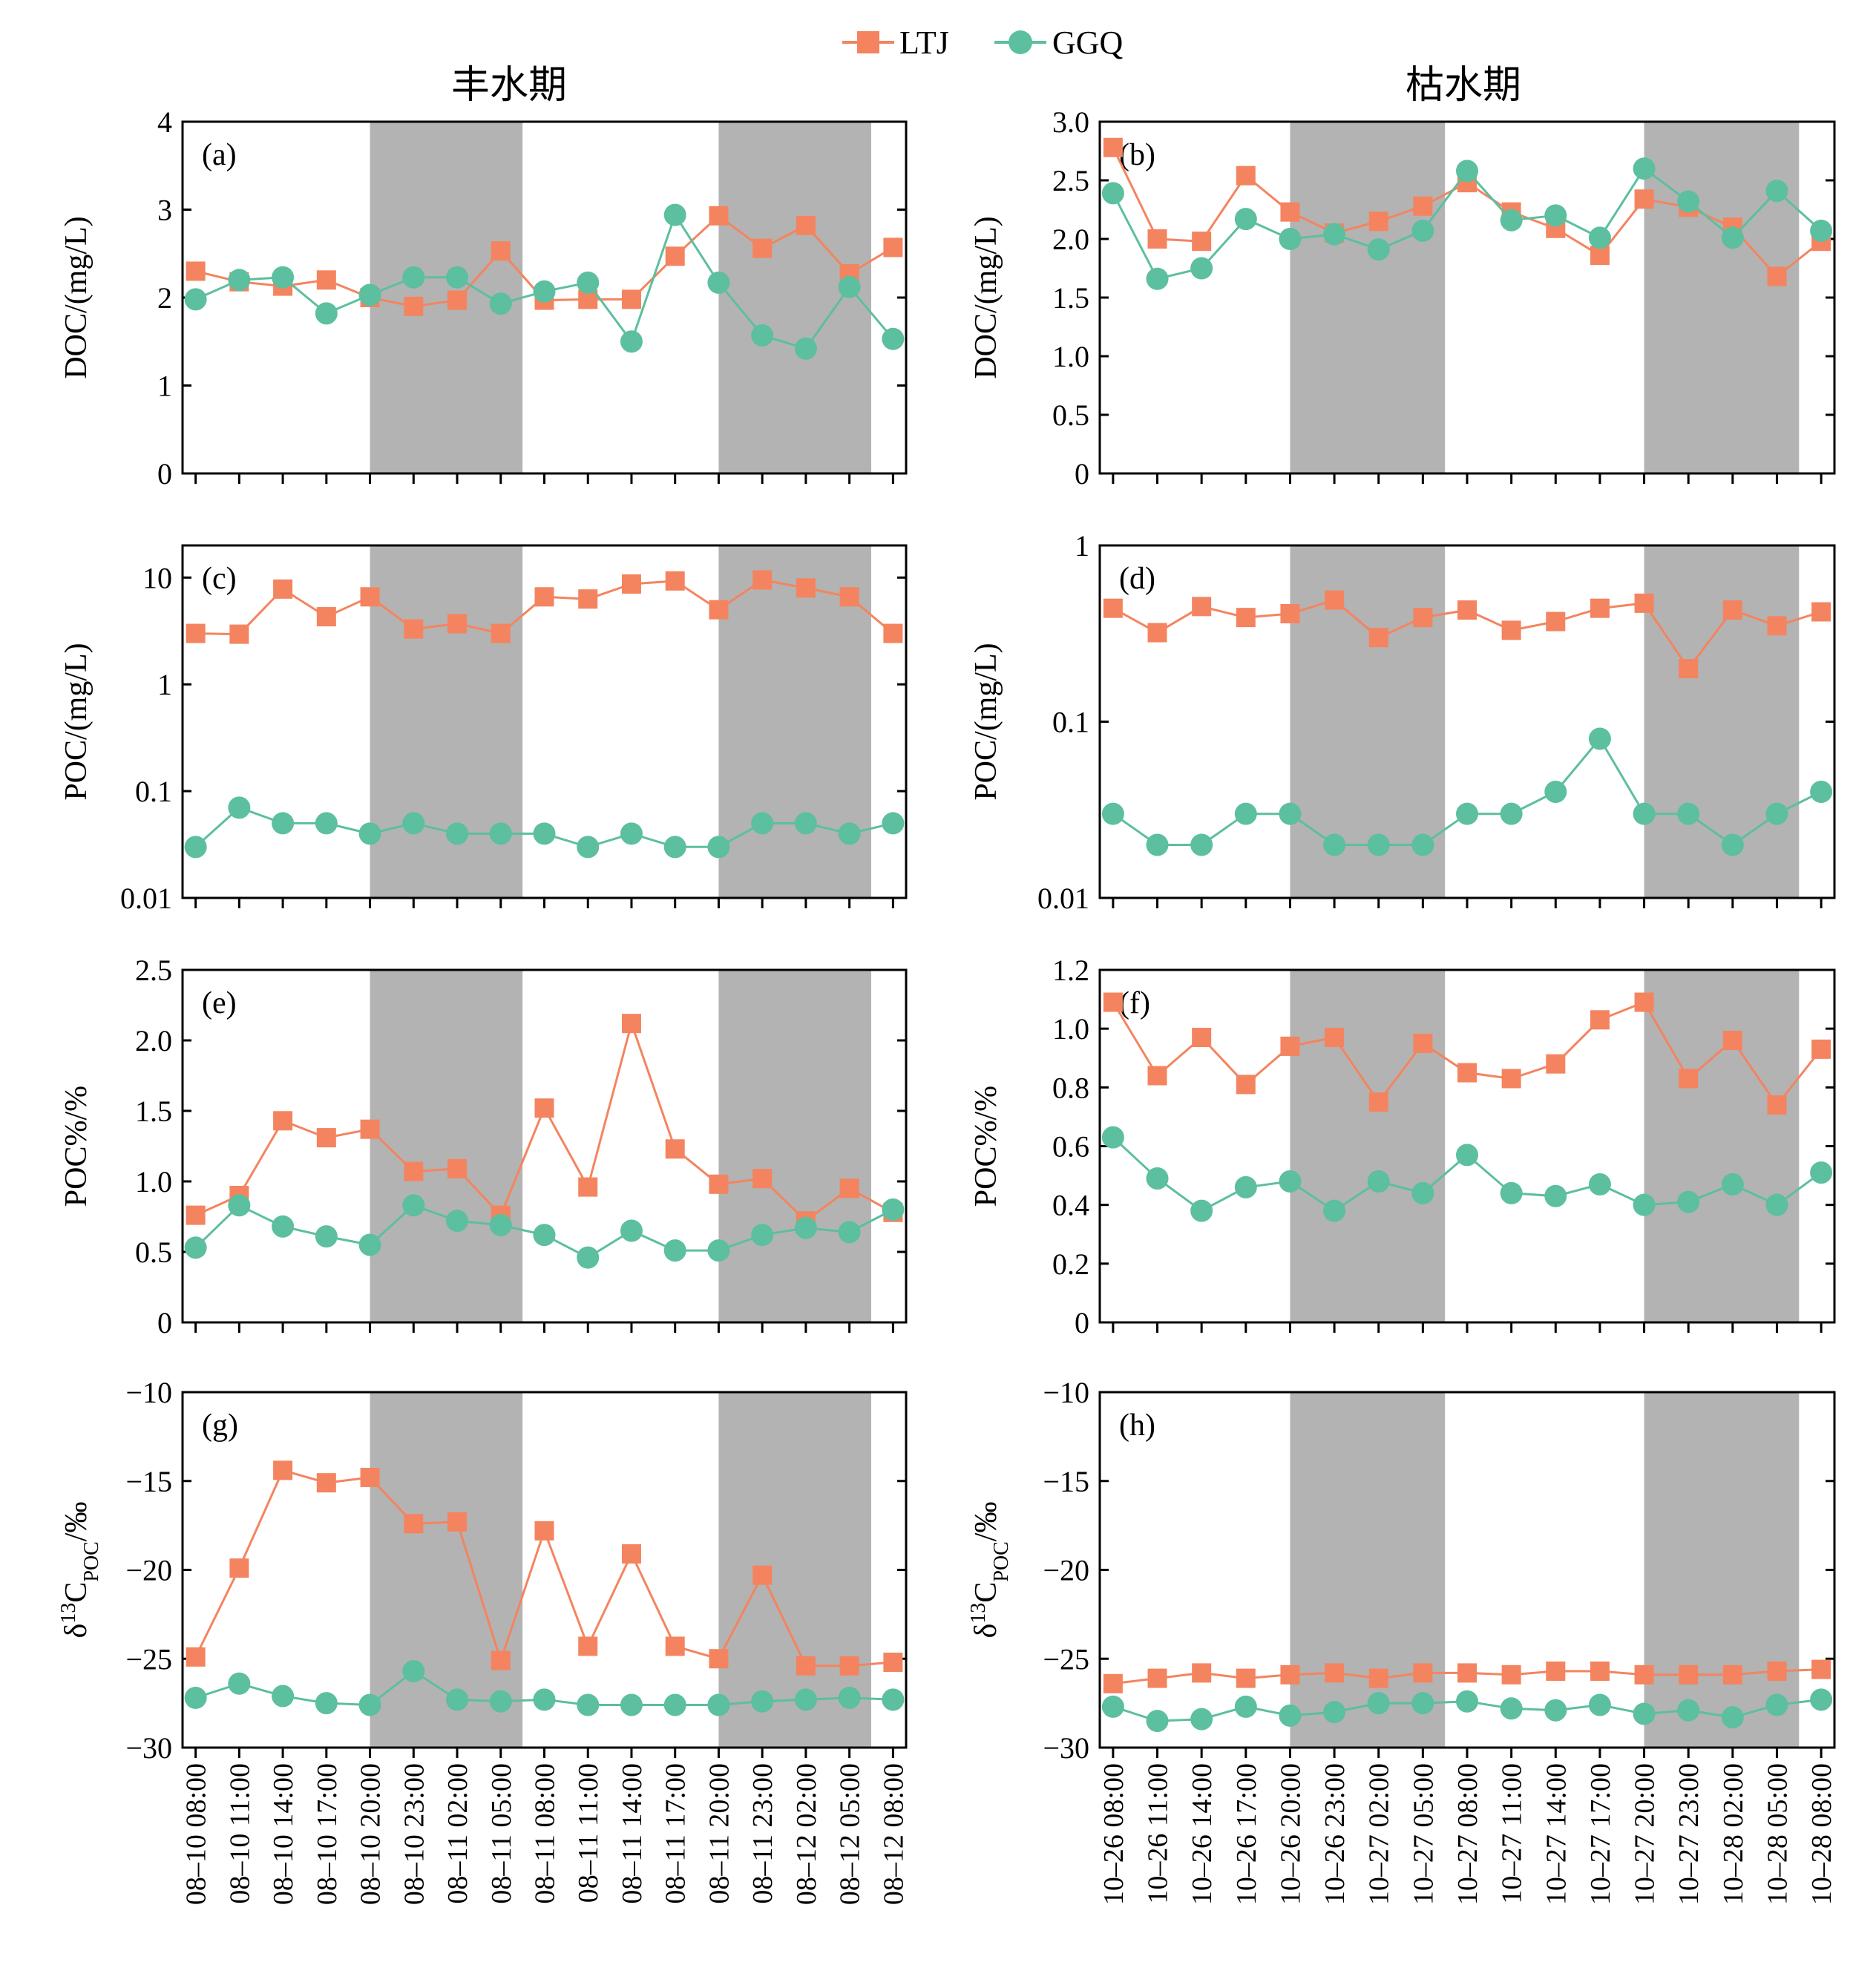 Image resolution: width=1876 pixels, height=1968 pixels. What do you see at coordinates (1066, 1393) in the screenshot?
I see `y-tick-label-h-4: −10` at bounding box center [1066, 1393].